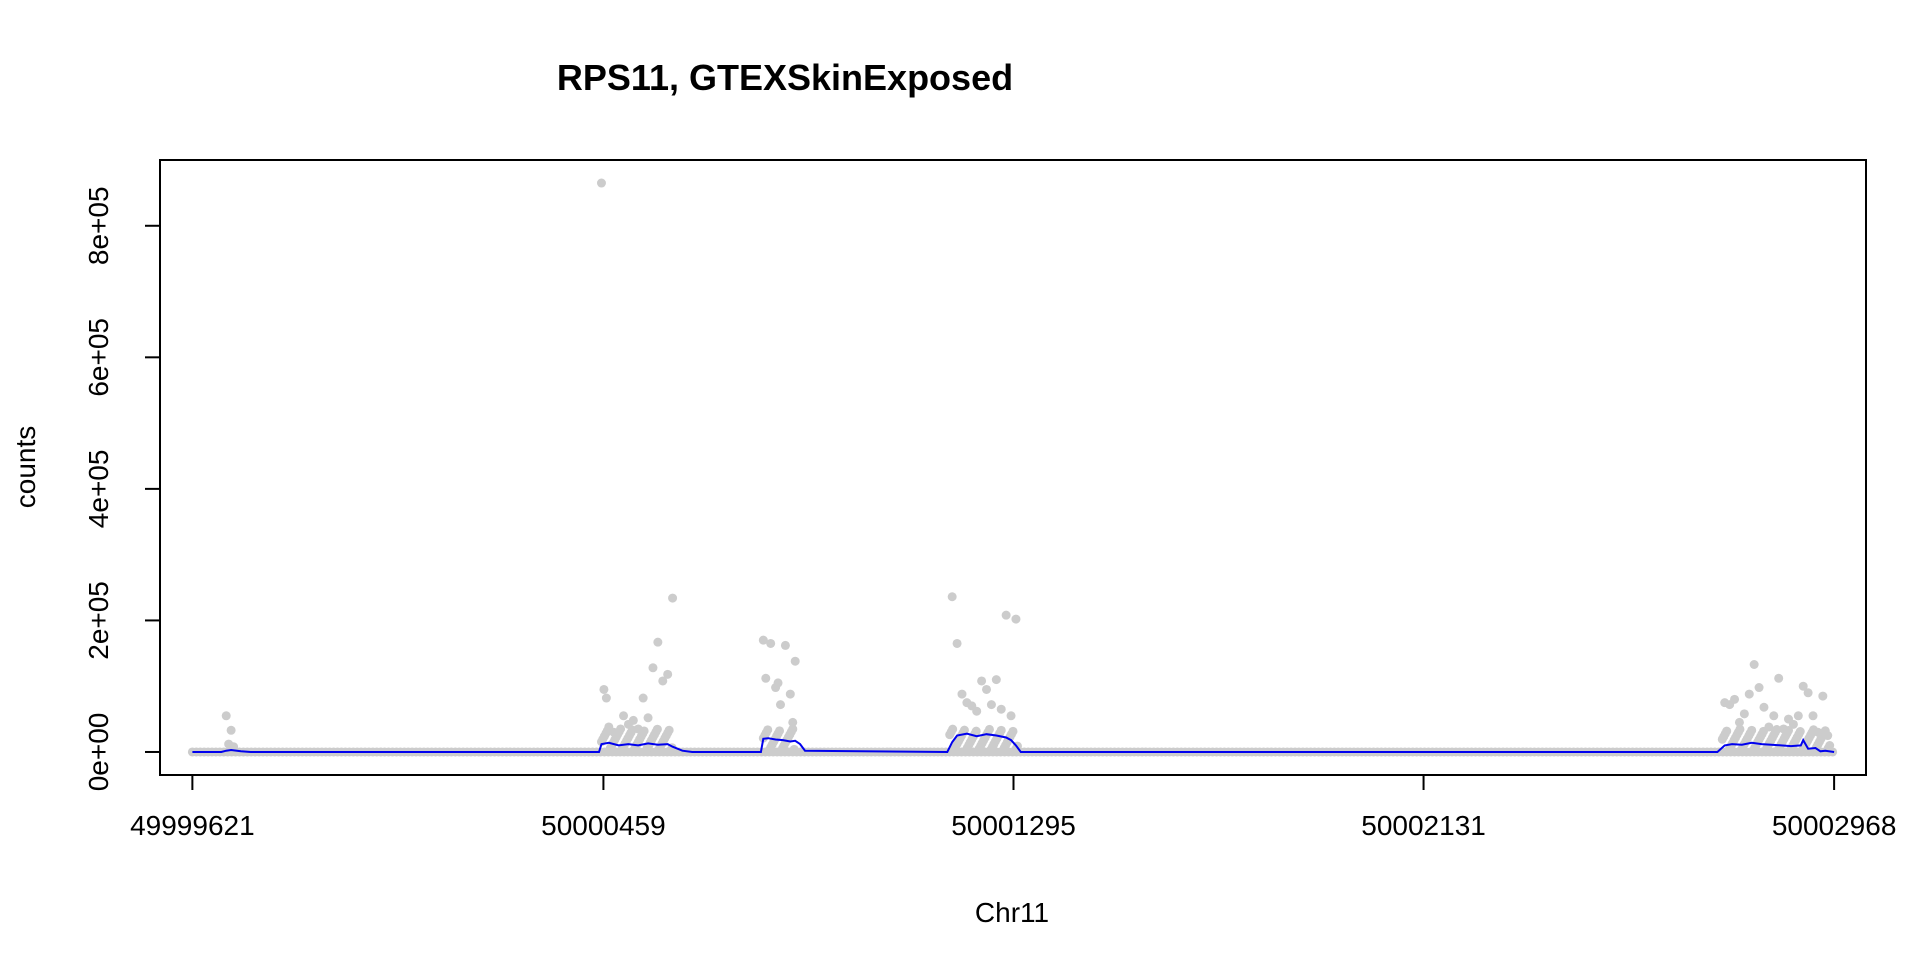  What do you see at coordinates (98, 752) in the screenshot?
I see `y-tick-label: 0e+00` at bounding box center [98, 752].